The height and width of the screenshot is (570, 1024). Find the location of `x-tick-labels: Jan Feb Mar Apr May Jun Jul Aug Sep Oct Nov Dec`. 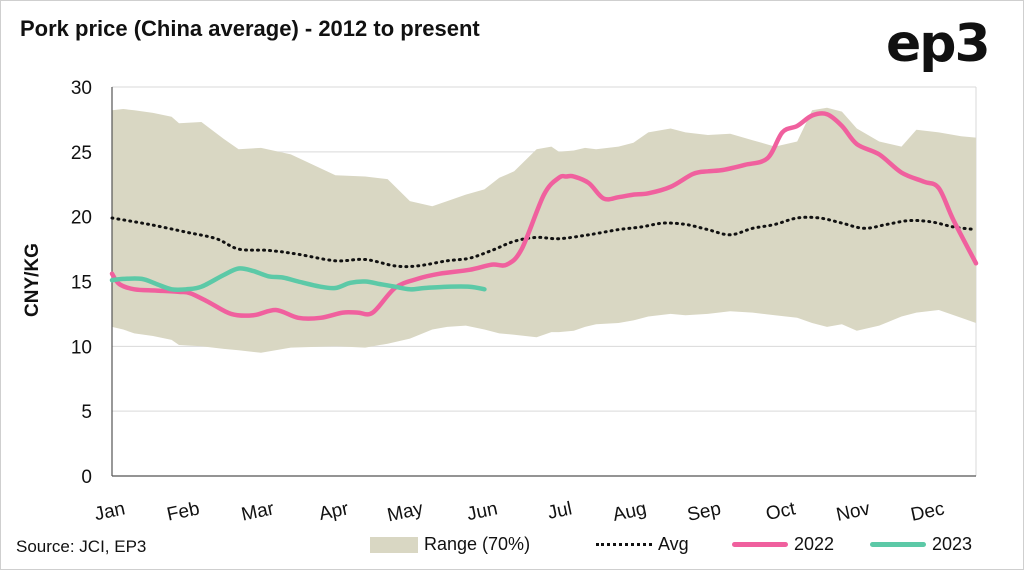

x-tick-labels: Jan Feb Mar Apr May Jun Jul Aug Sep Oct Nov Dec is located at coordinates (520, 512).